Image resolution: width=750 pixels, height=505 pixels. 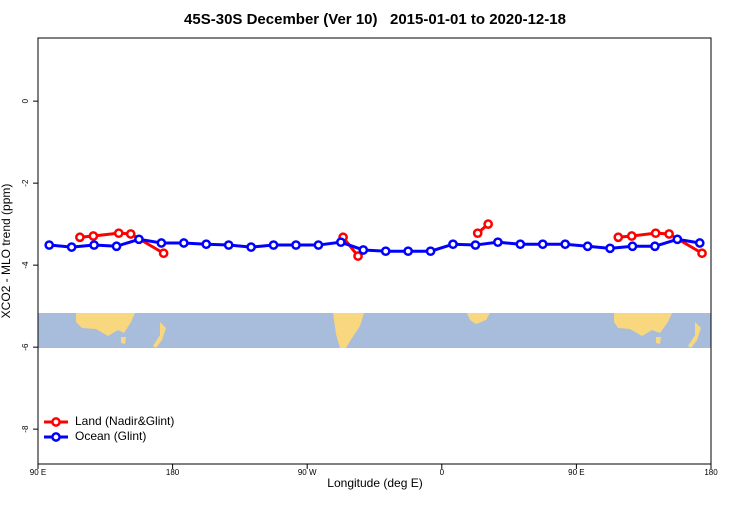 I want to click on y-tick-label: 0, so click(x=25, y=100).